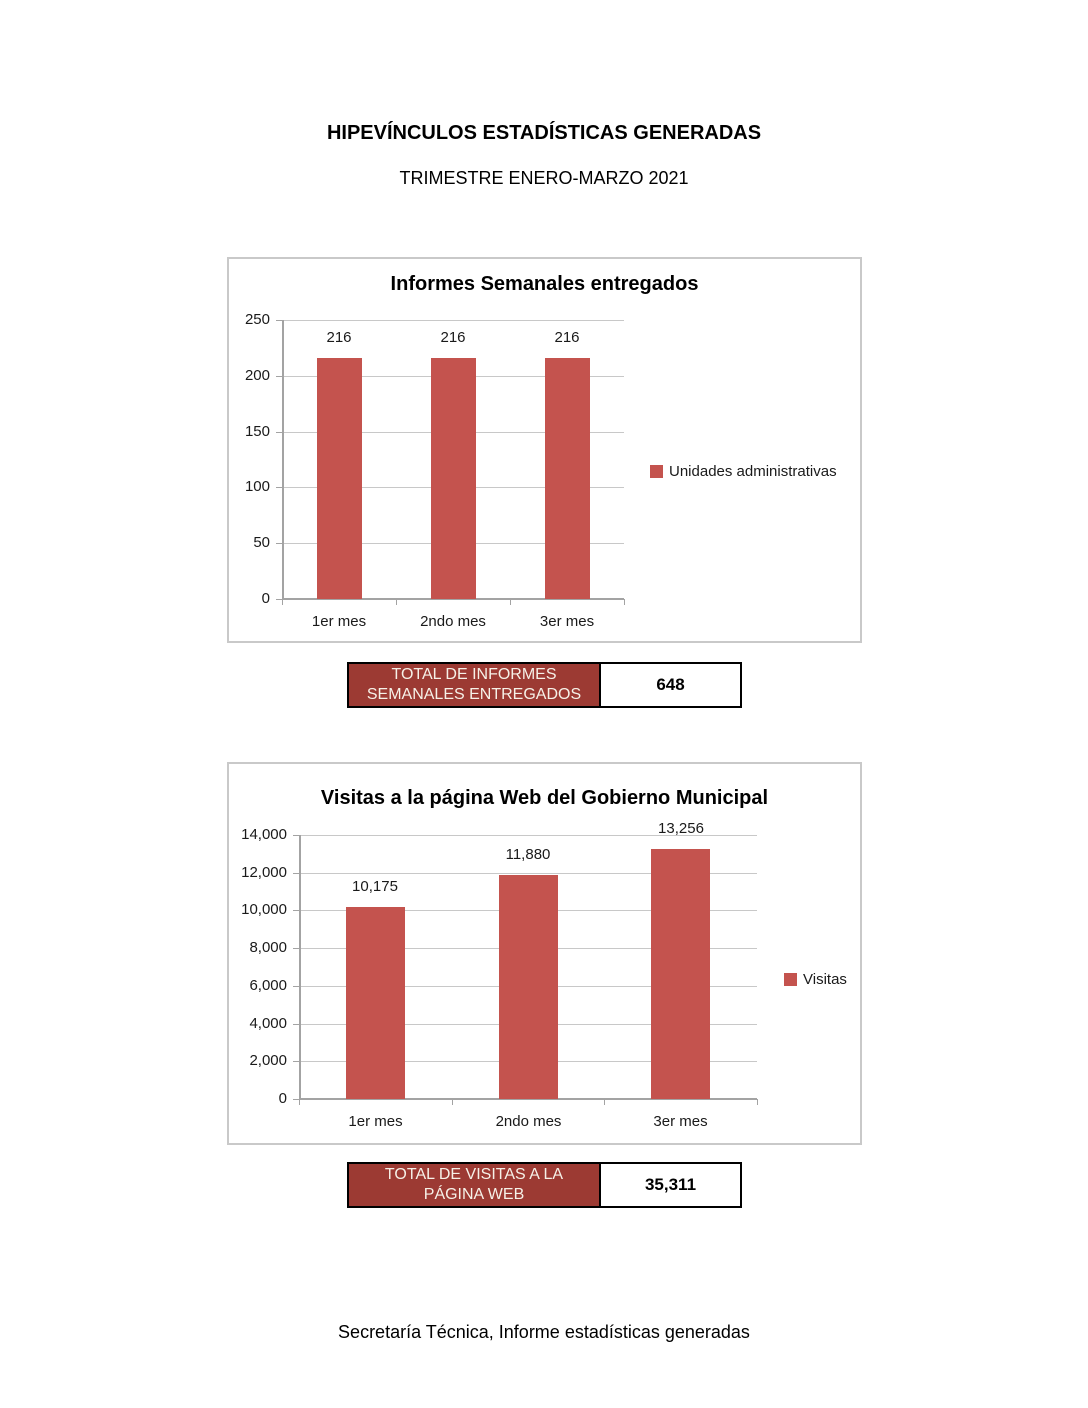 This screenshot has height=1408, width=1088. Describe the element at coordinates (670, 1185) in the screenshot. I see `total-visitas-value: 35,311` at that location.